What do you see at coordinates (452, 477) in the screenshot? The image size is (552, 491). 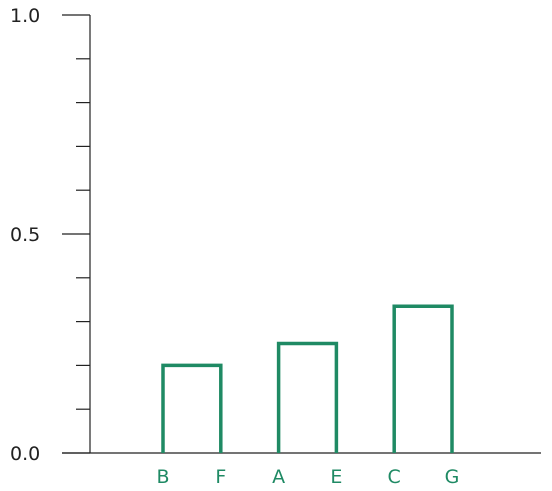 I see `leaf-label-G: G` at bounding box center [452, 477].